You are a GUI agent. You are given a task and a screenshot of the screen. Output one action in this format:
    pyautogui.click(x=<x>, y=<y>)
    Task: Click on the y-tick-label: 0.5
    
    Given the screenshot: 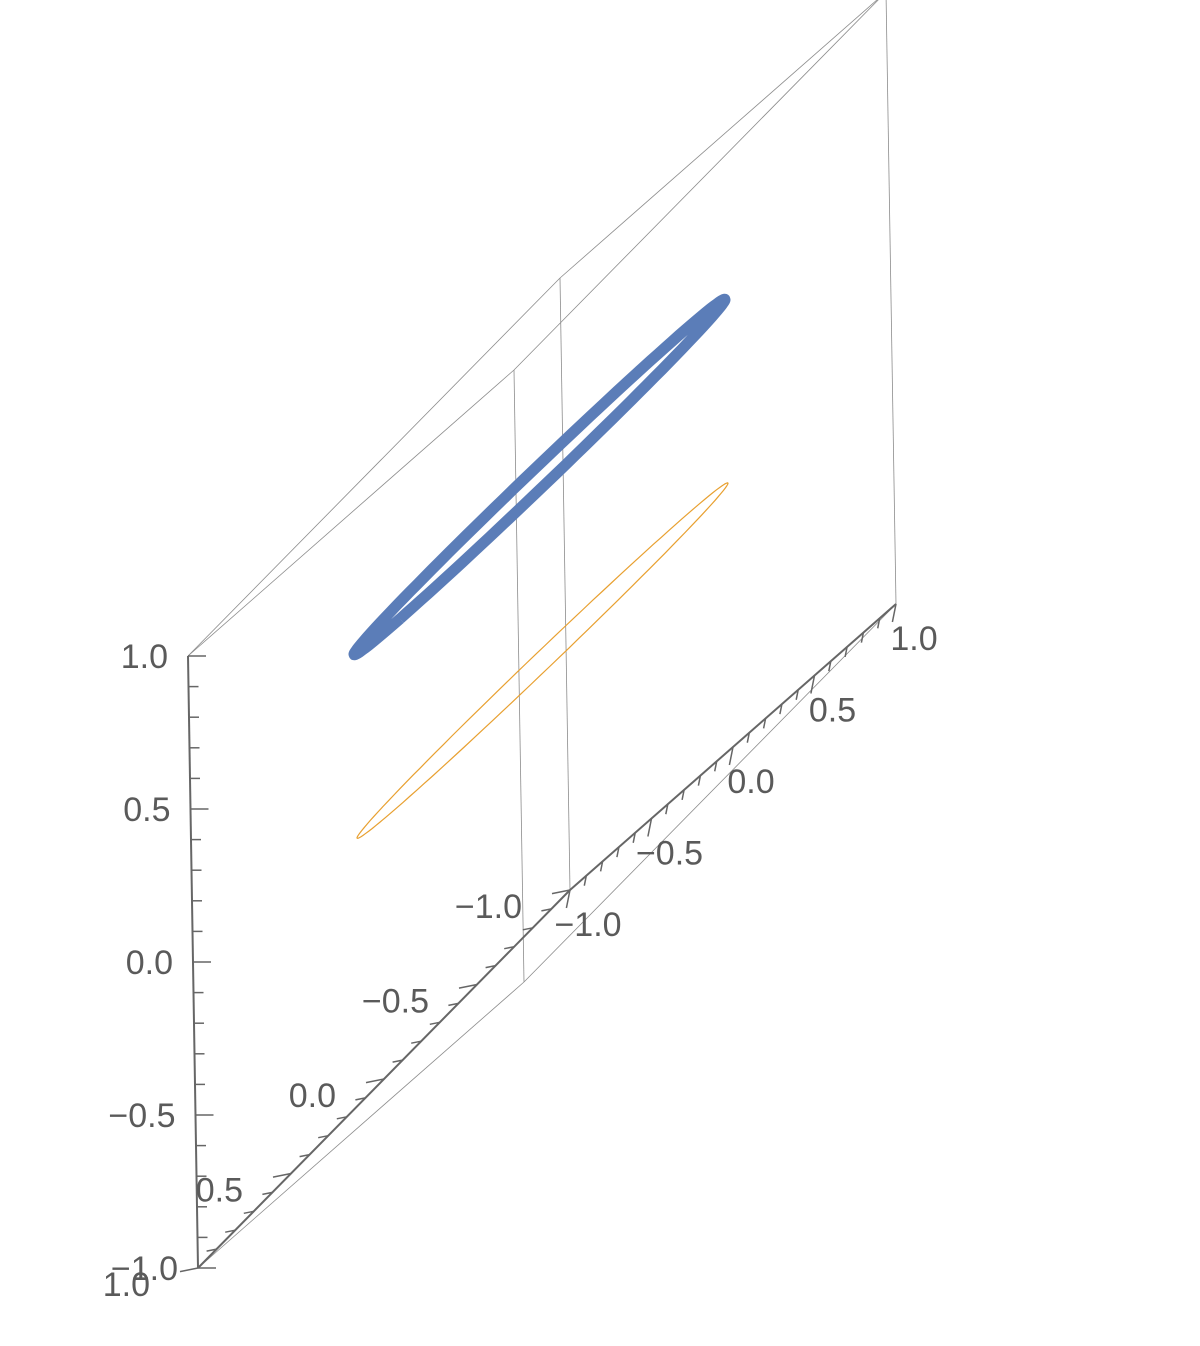 What is the action you would take?
    pyautogui.click(x=832, y=711)
    